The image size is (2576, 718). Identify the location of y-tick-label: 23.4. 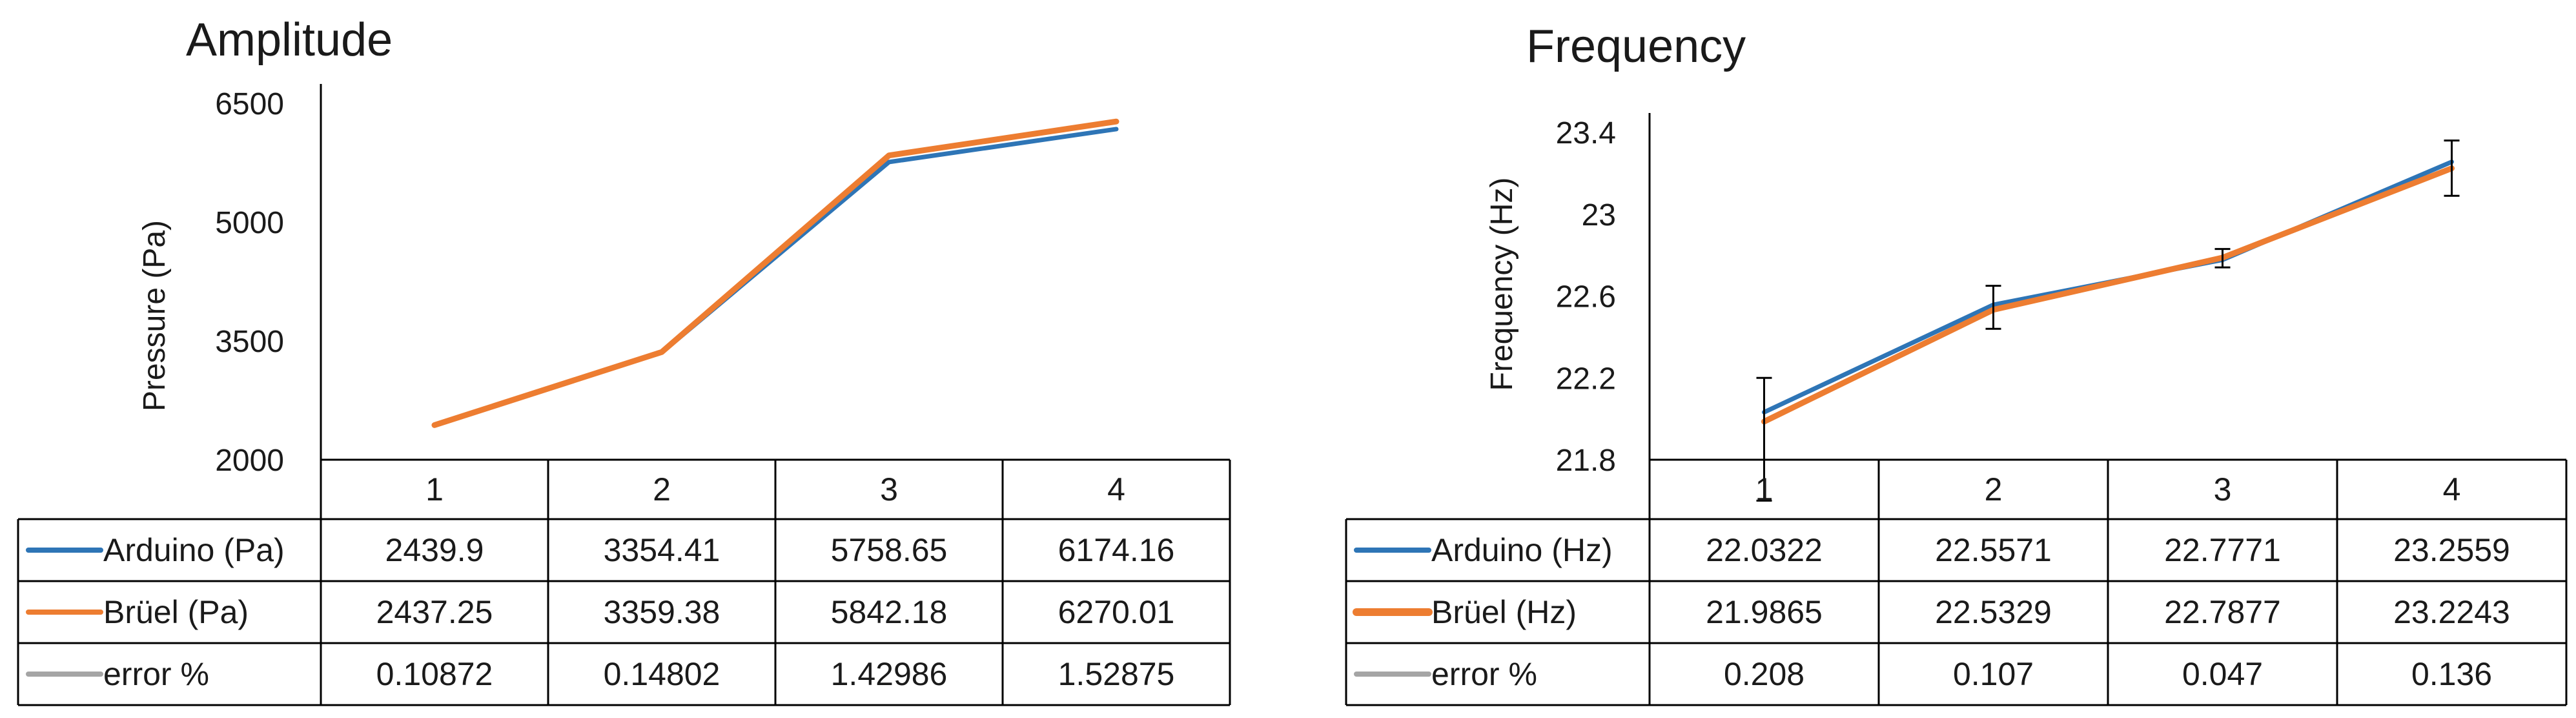
(1586, 133).